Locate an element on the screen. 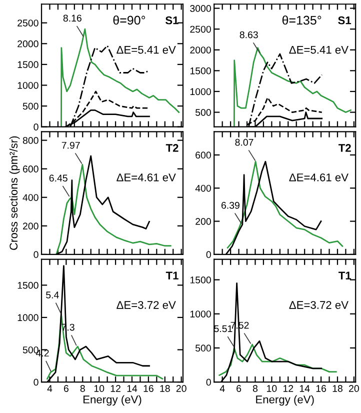  annotation: θ=135° is located at coordinates (302, 20).